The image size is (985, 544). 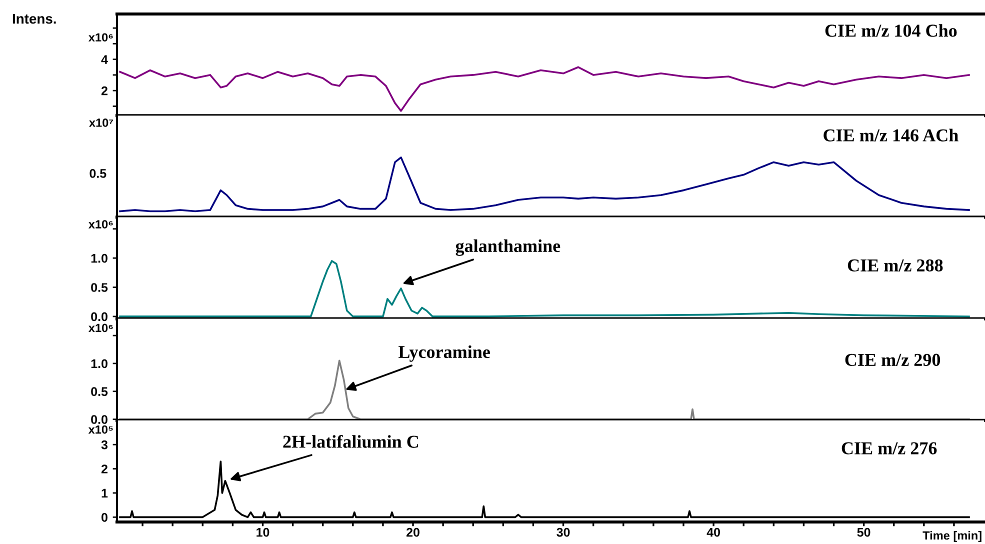 I want to click on x-tick-label: 20, so click(x=413, y=532).